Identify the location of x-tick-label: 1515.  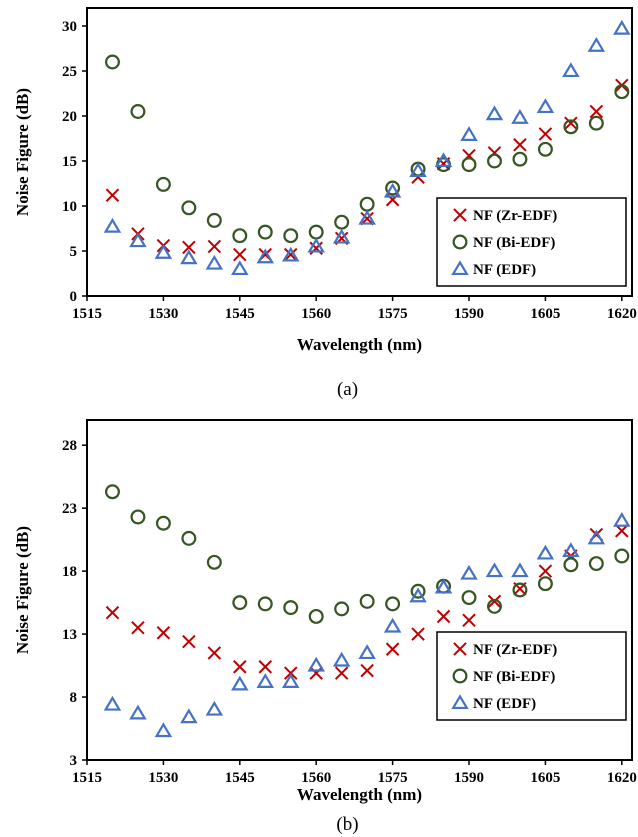
(87, 314).